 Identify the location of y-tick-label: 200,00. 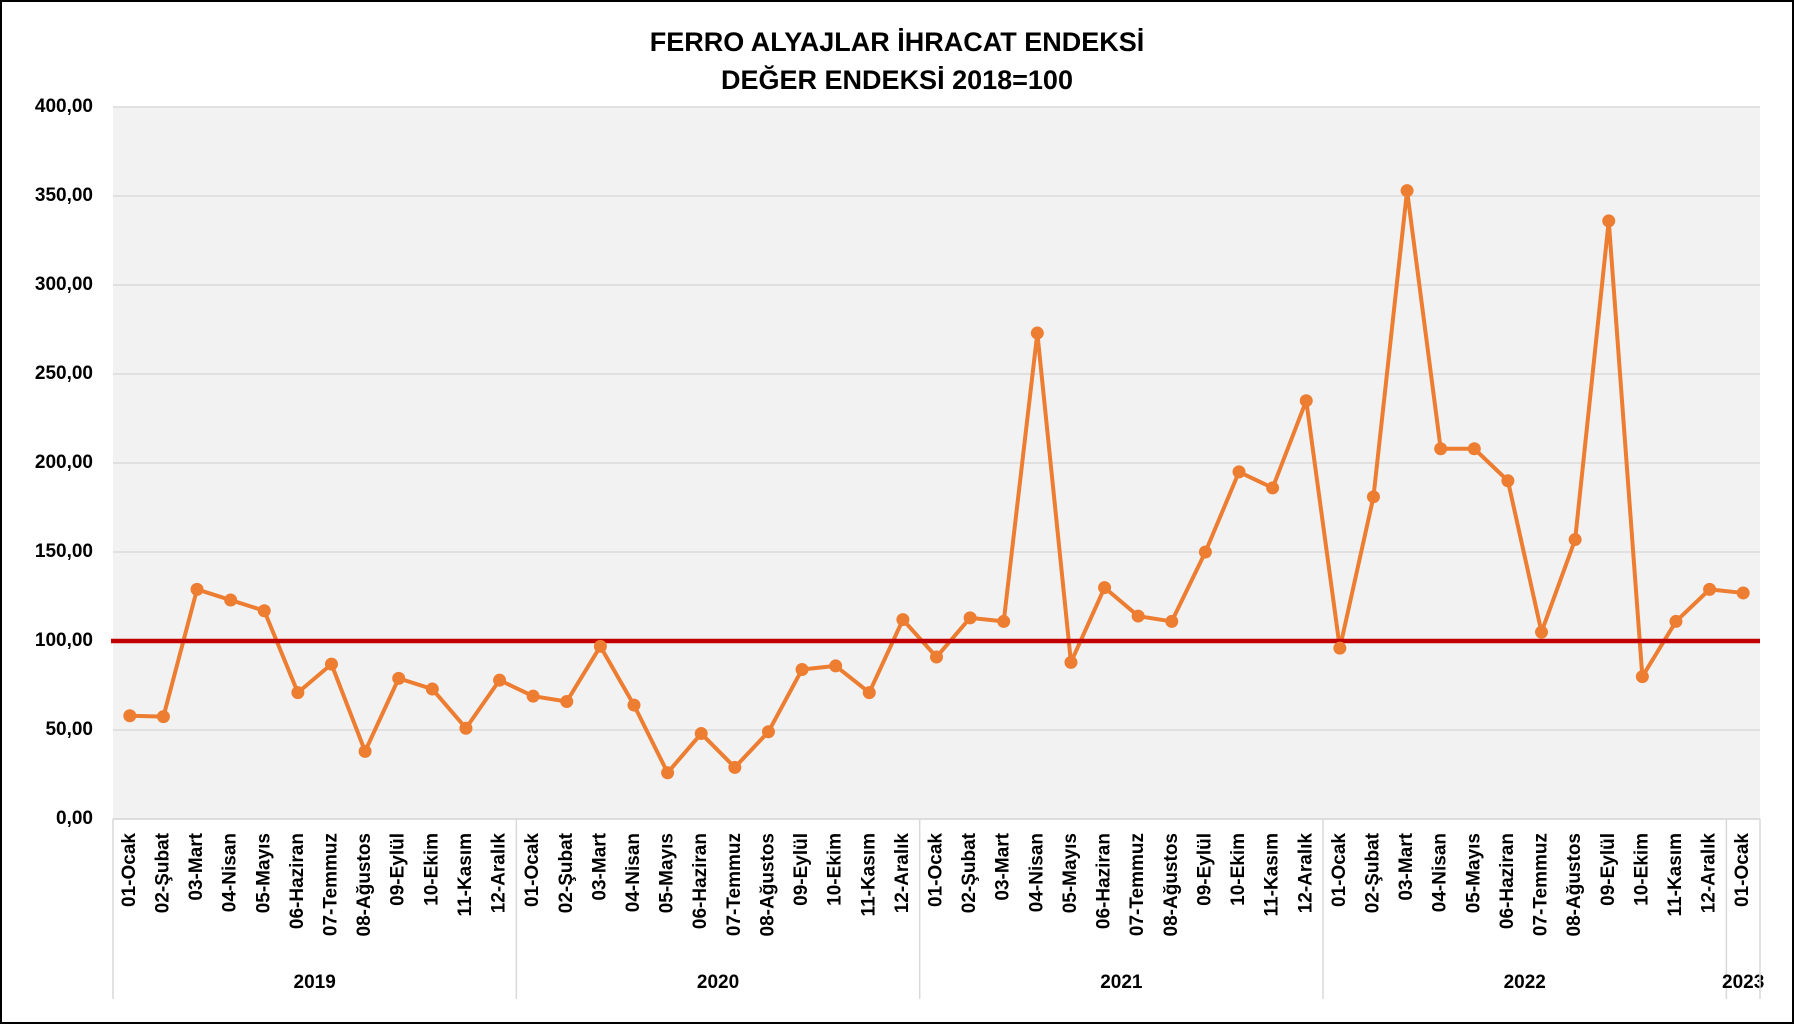
(64, 462).